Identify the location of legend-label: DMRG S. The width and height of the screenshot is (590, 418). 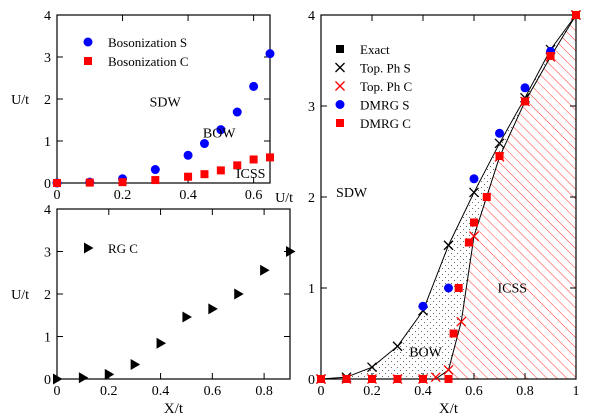
(385, 105).